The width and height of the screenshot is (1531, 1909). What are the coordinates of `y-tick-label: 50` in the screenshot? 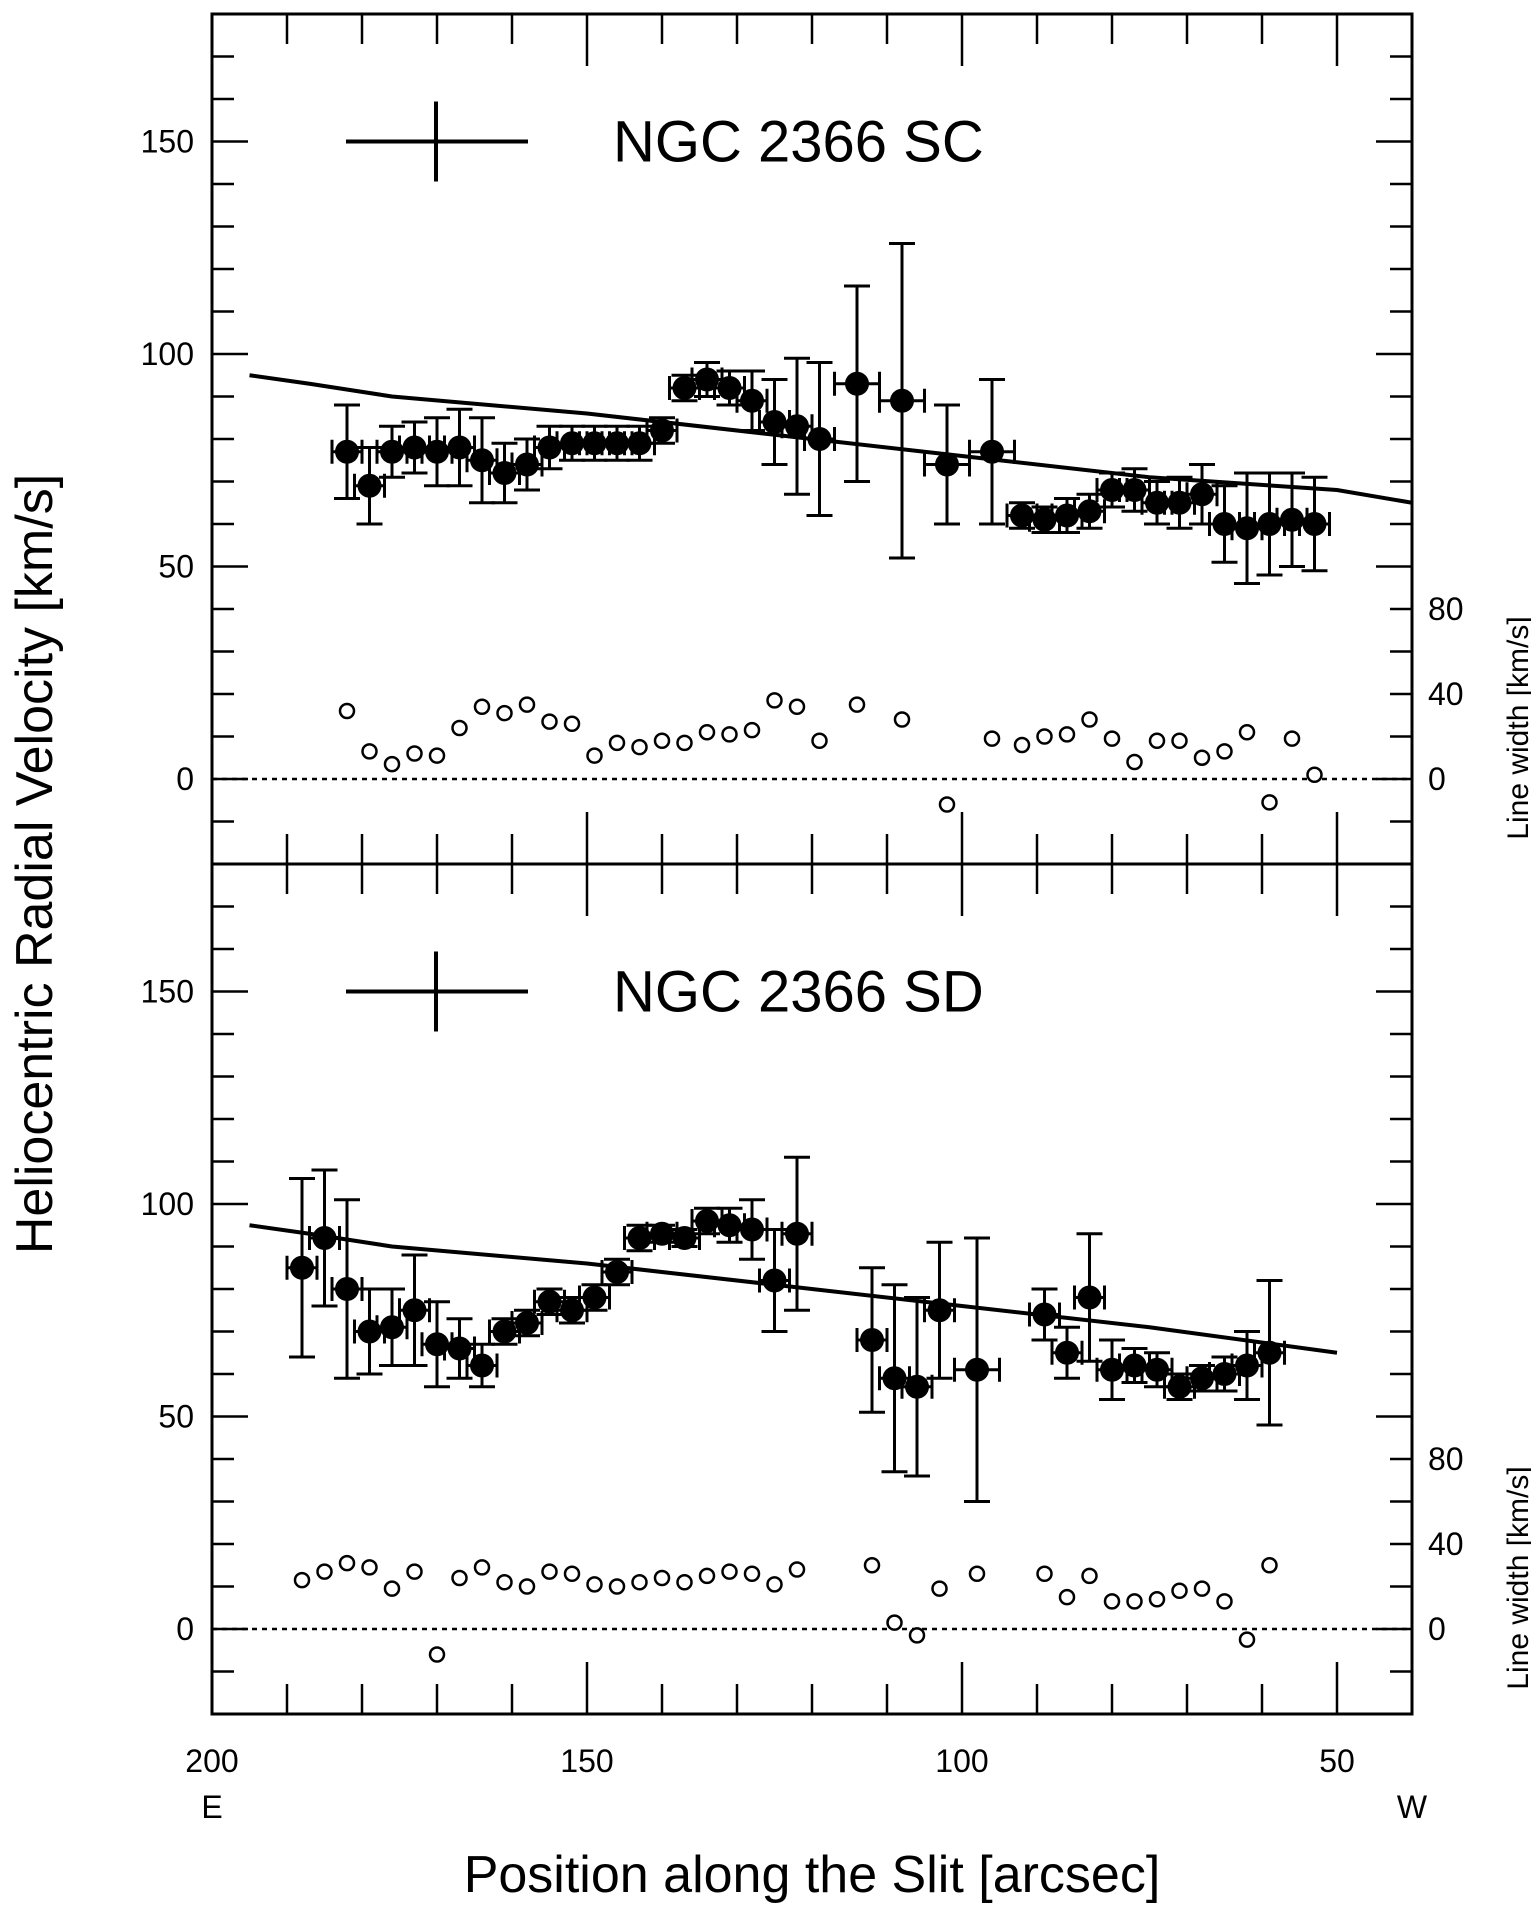 It's located at (176, 567).